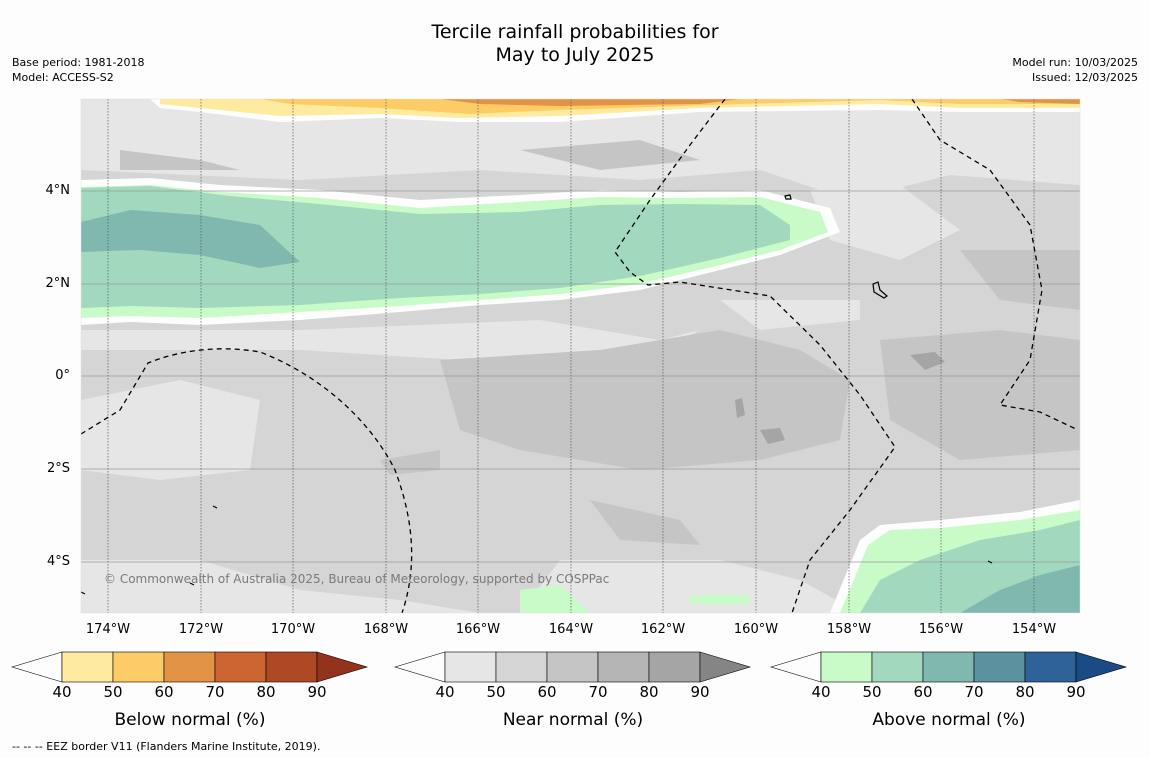 The width and height of the screenshot is (1150, 758). Describe the element at coordinates (78, 62) in the screenshot. I see `base-period-label: Base period: 1981-2018` at that location.